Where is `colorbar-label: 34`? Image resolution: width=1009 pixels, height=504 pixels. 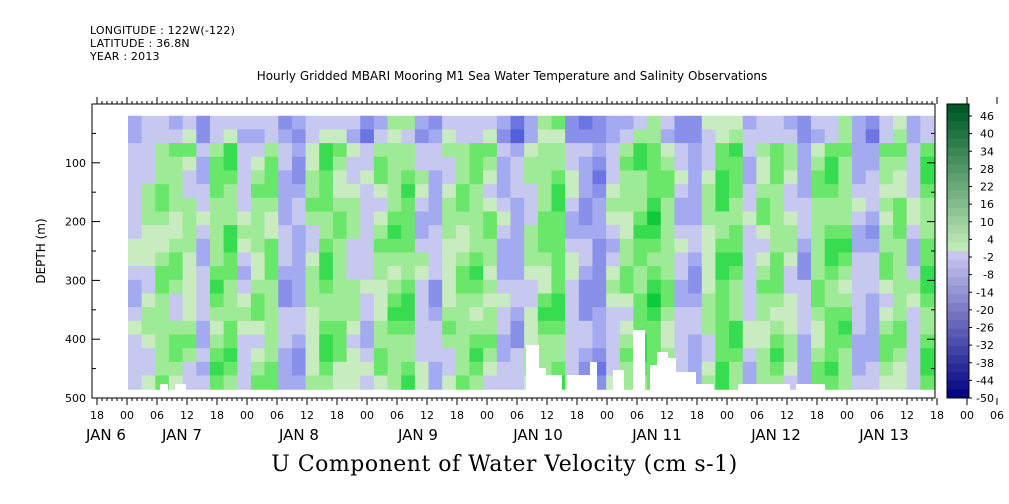
colorbar-label: 34 is located at coordinates (987, 151).